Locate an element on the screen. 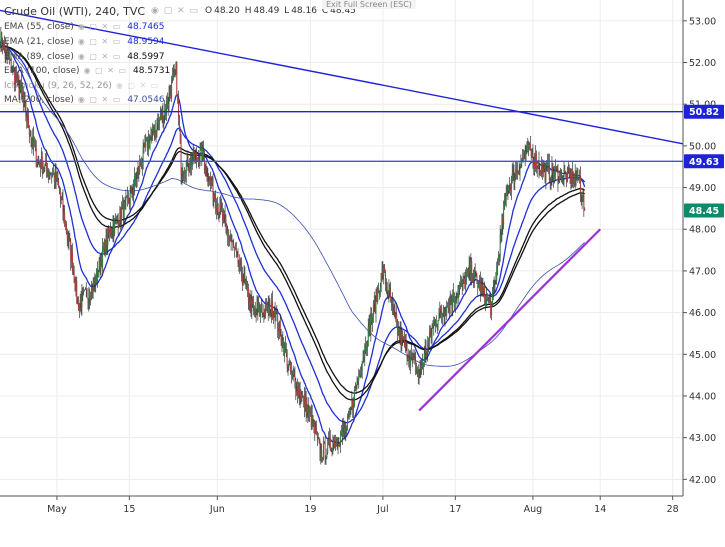  price-tag-label: 48.45 is located at coordinates (704, 211).